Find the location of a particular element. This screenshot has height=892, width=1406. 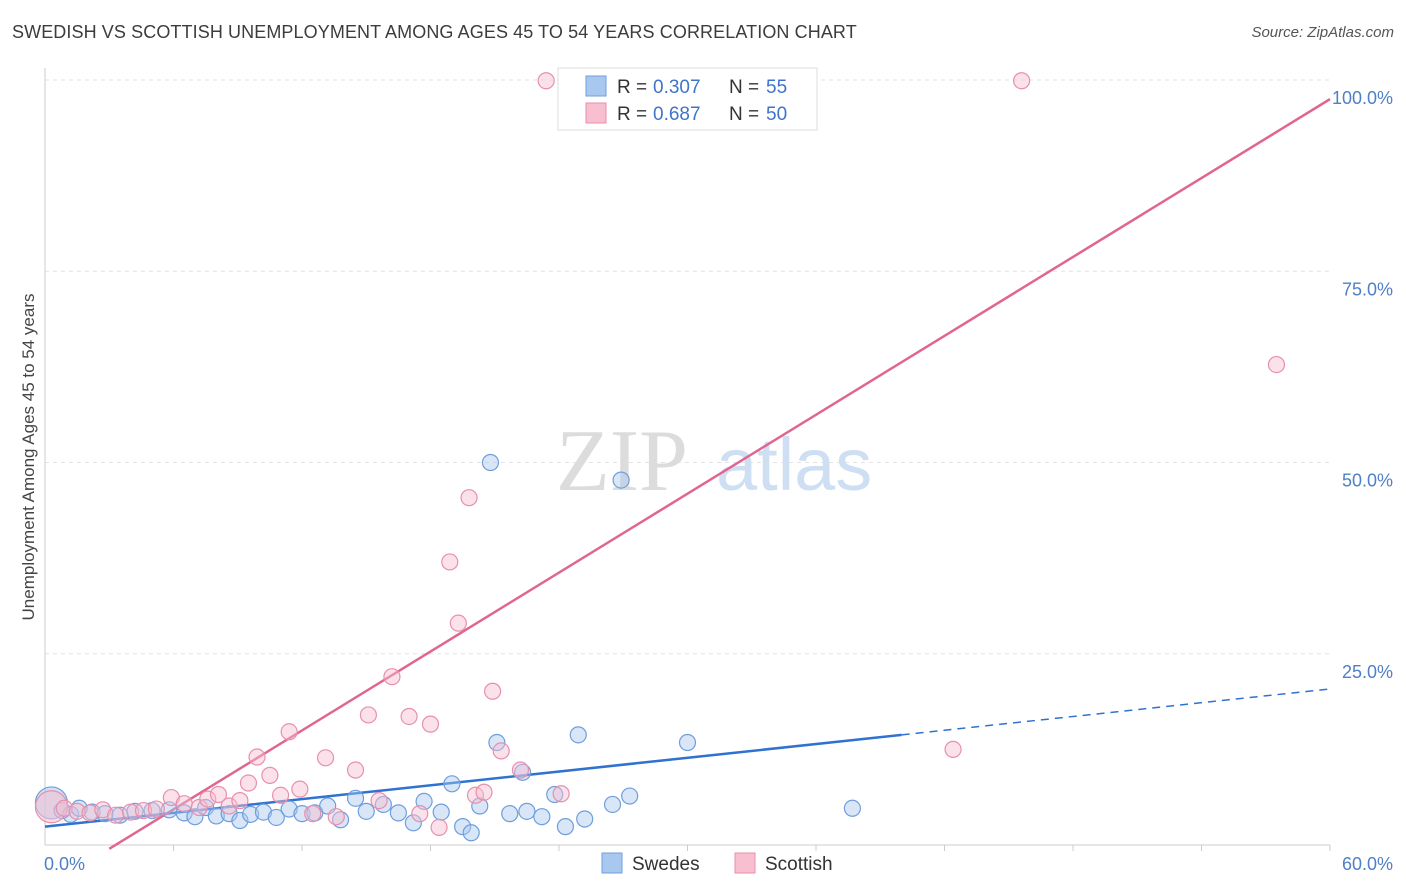

y-tick-label-0: 25.0% is located at coordinates (1367, 672).